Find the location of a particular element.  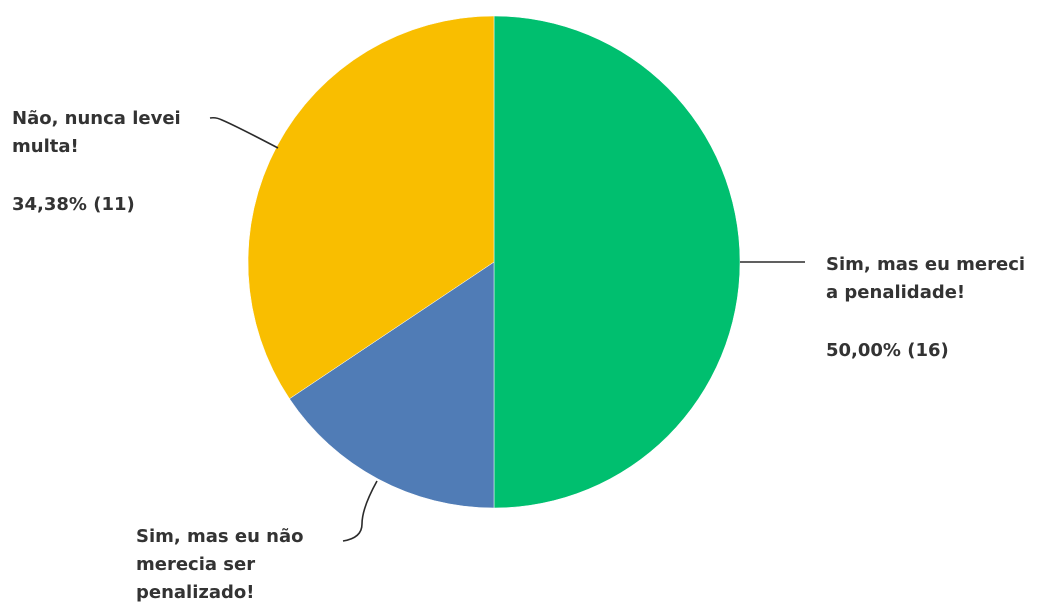

slice-label-1-line-1: Sim, mas eu mereci is located at coordinates (925, 264).